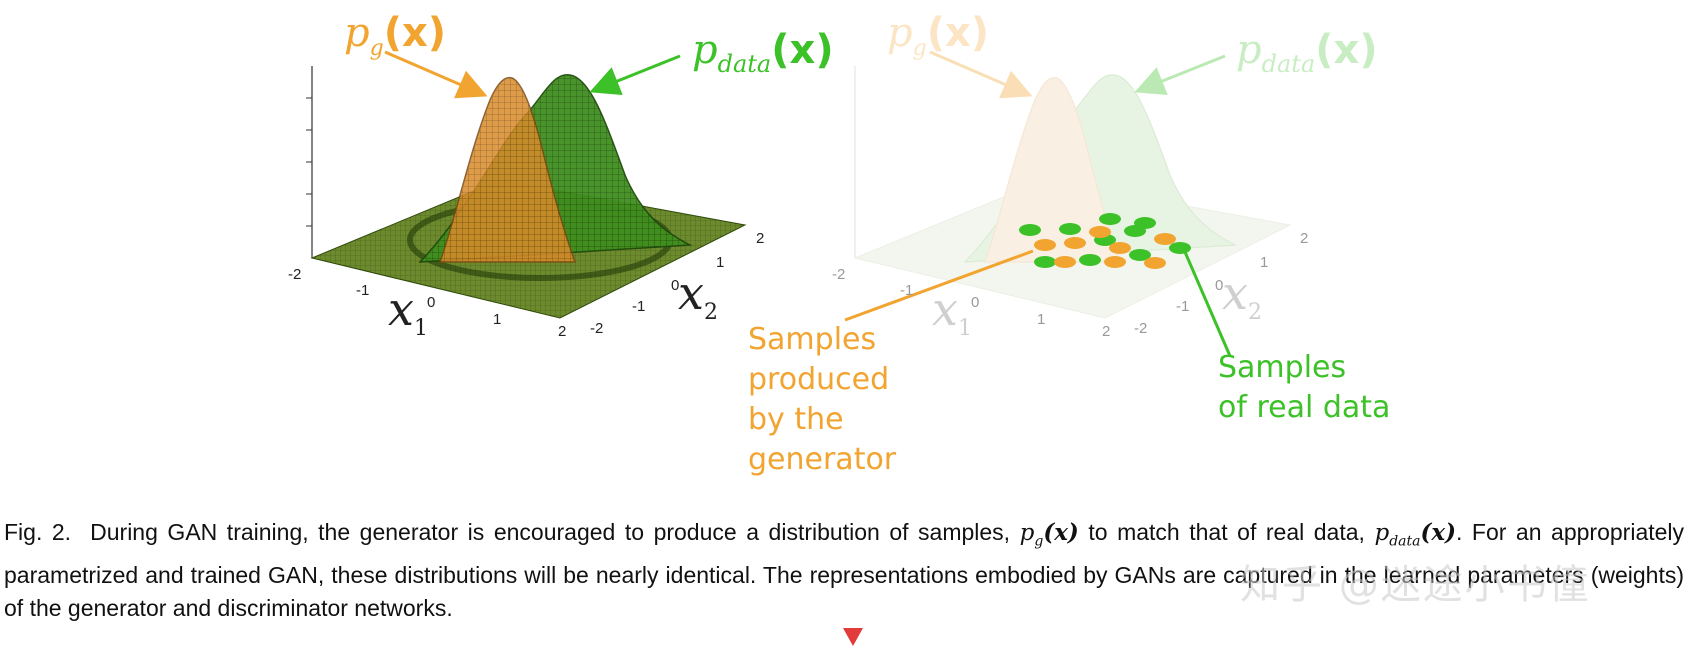  Describe the element at coordinates (1219, 285) in the screenshot. I see `right-x2-tick: 0` at that location.